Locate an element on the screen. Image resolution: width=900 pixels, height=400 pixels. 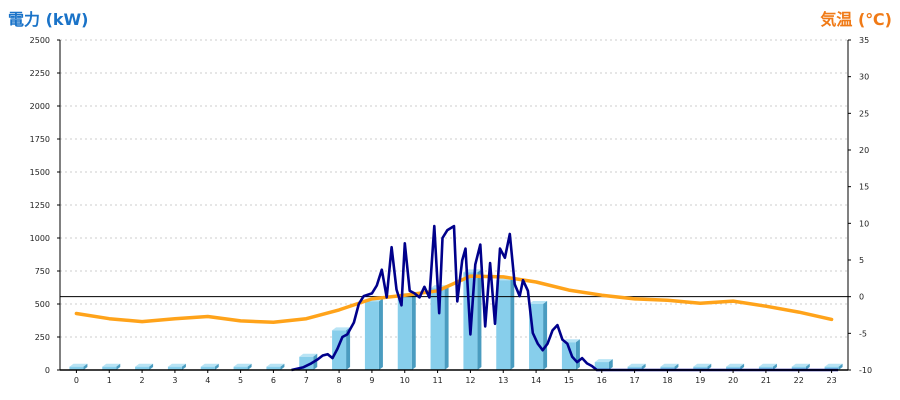
x-tick-label: 13 is located at coordinates (503, 380).